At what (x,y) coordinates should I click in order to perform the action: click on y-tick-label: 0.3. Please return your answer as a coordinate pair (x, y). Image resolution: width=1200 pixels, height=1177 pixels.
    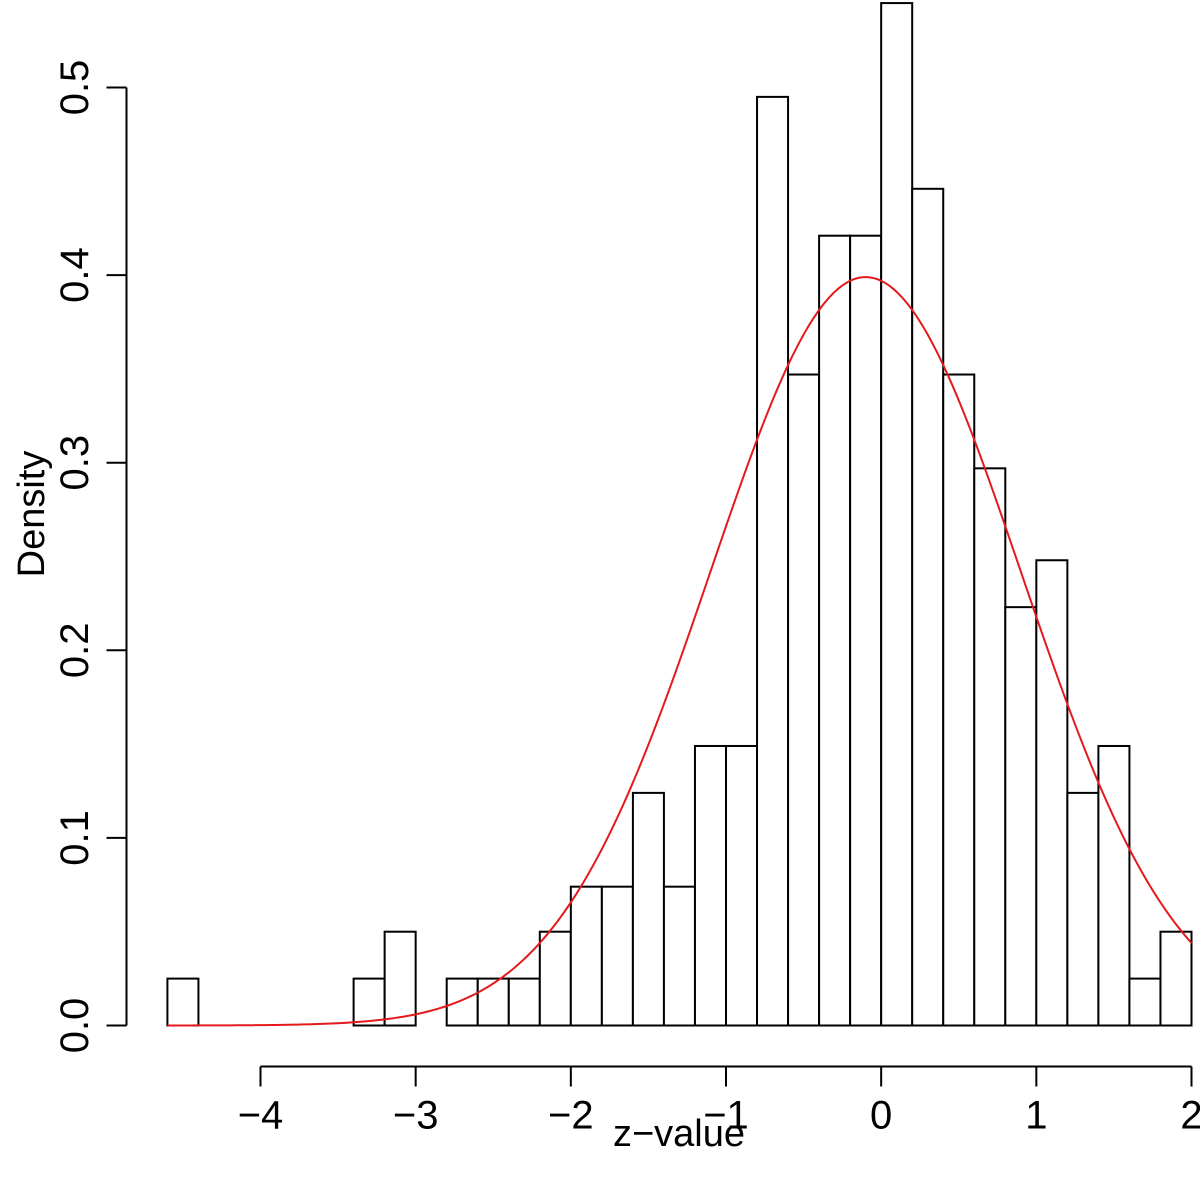
    Looking at the image, I should click on (75, 463).